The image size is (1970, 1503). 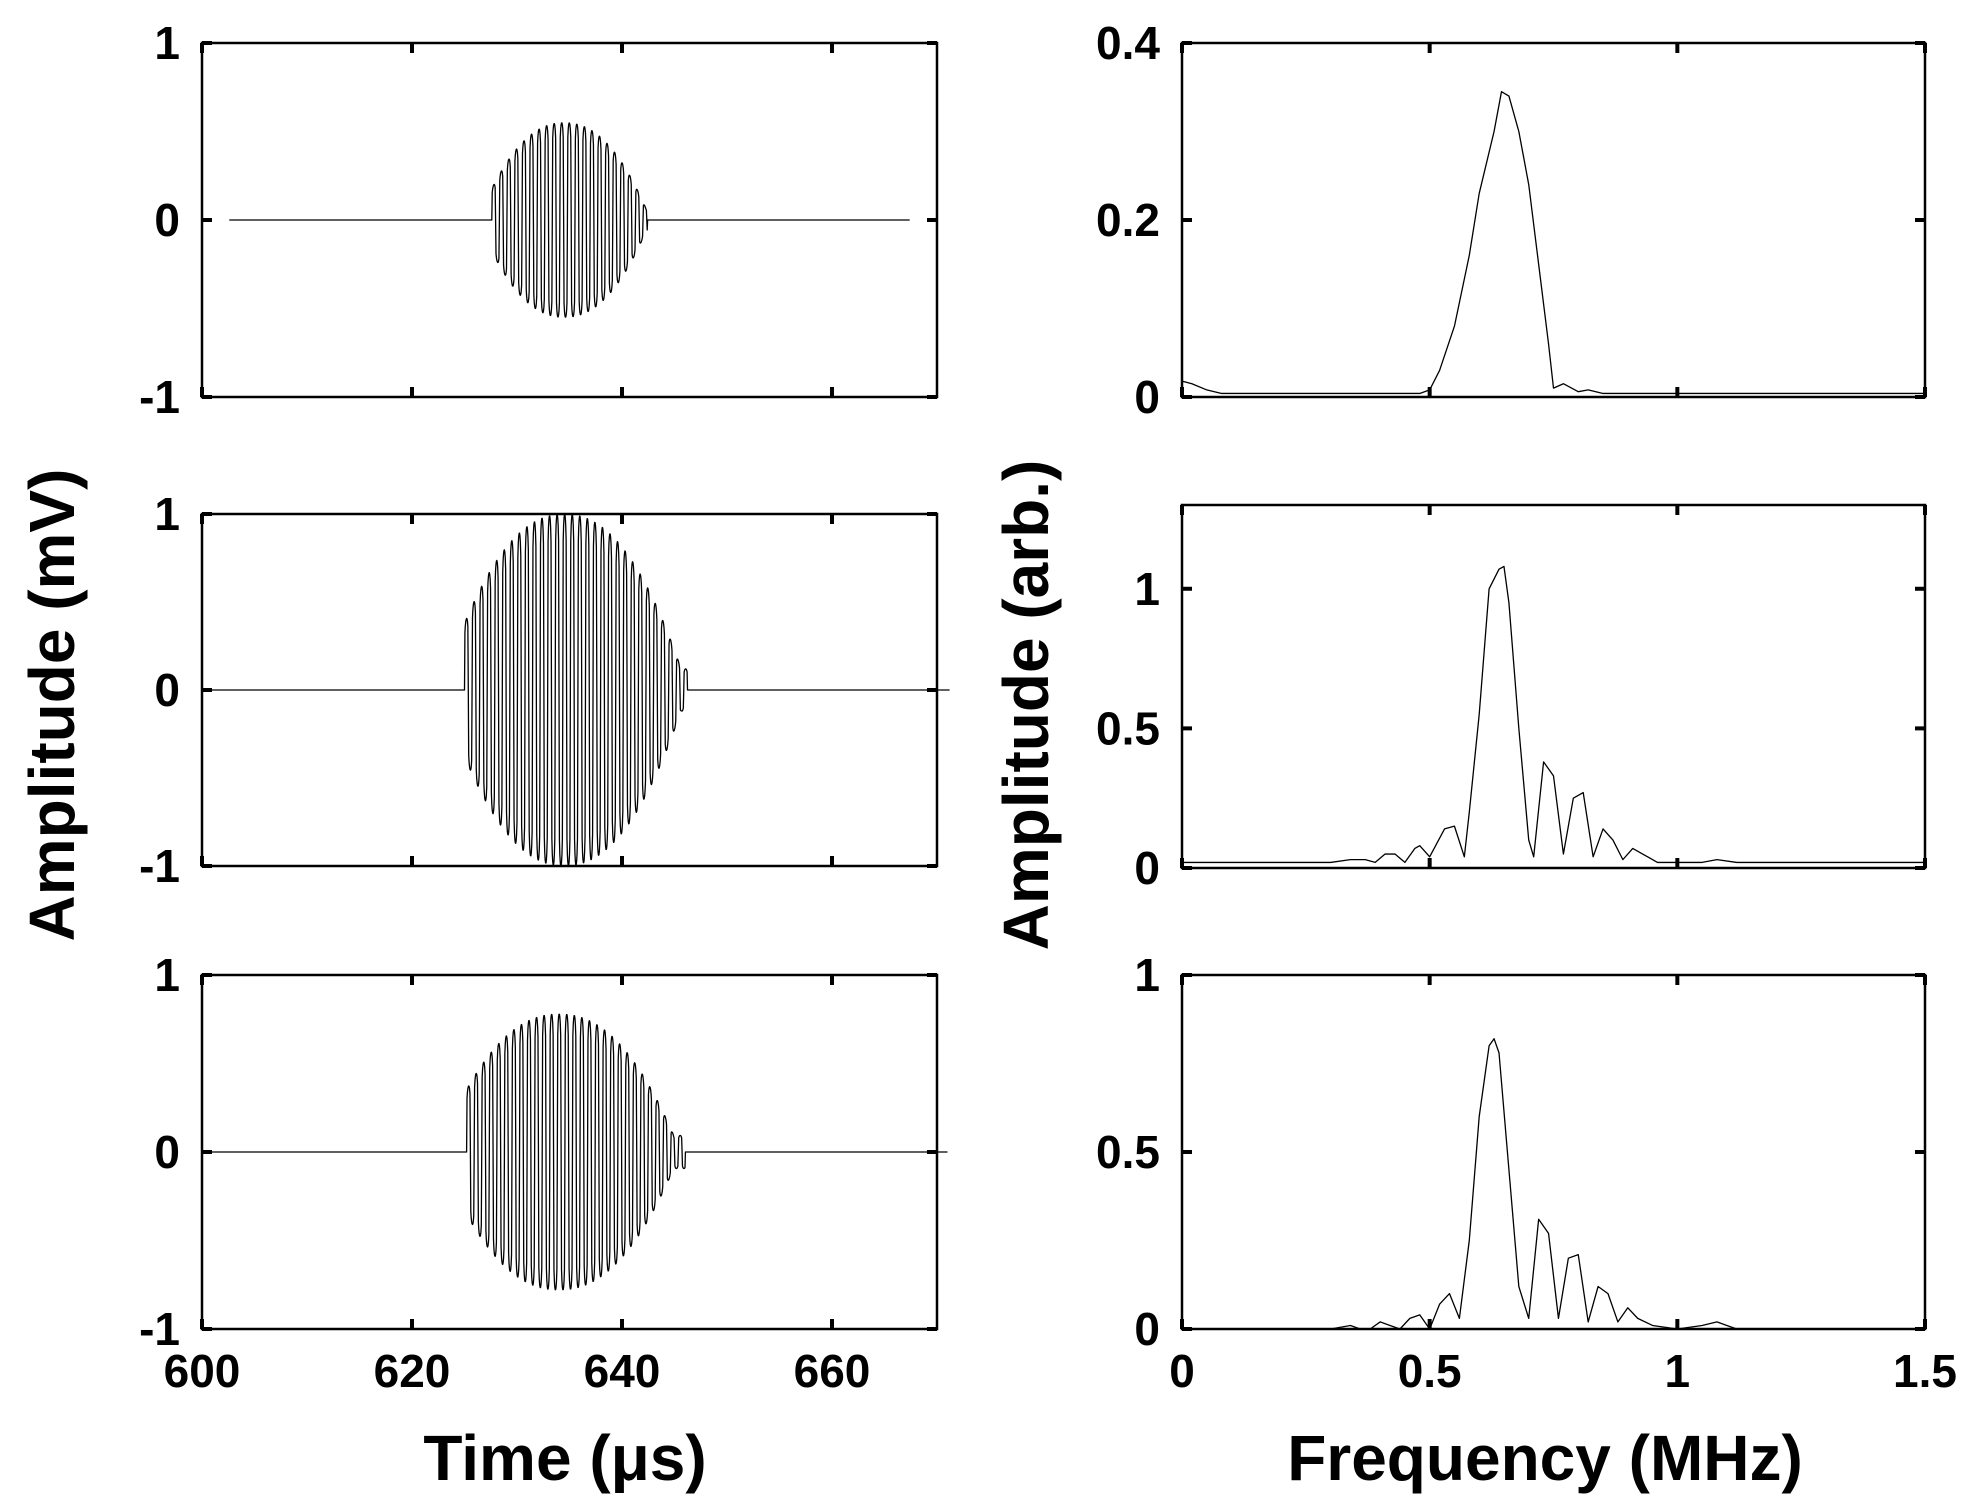 I want to click on x-tick-label: 1, so click(x=1678, y=1371).